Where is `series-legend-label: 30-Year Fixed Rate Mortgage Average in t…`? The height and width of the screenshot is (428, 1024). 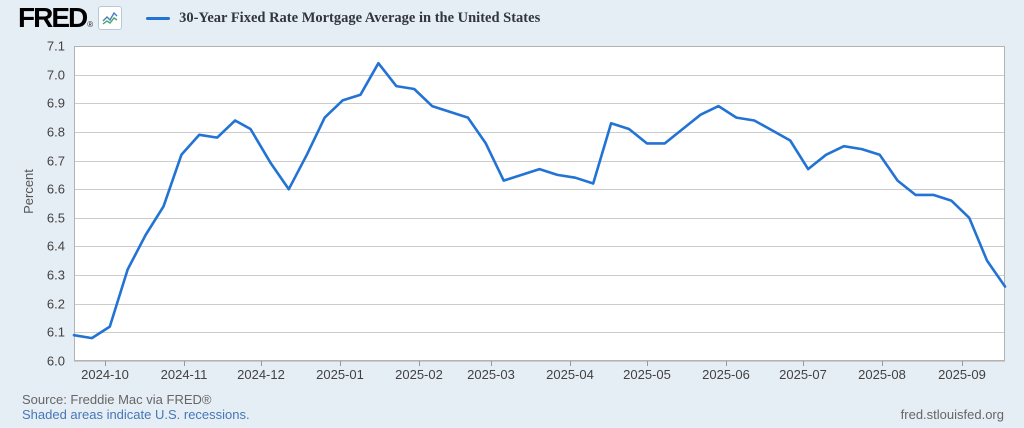
series-legend-label: 30-Year Fixed Rate Mortgage Average in t… is located at coordinates (360, 17).